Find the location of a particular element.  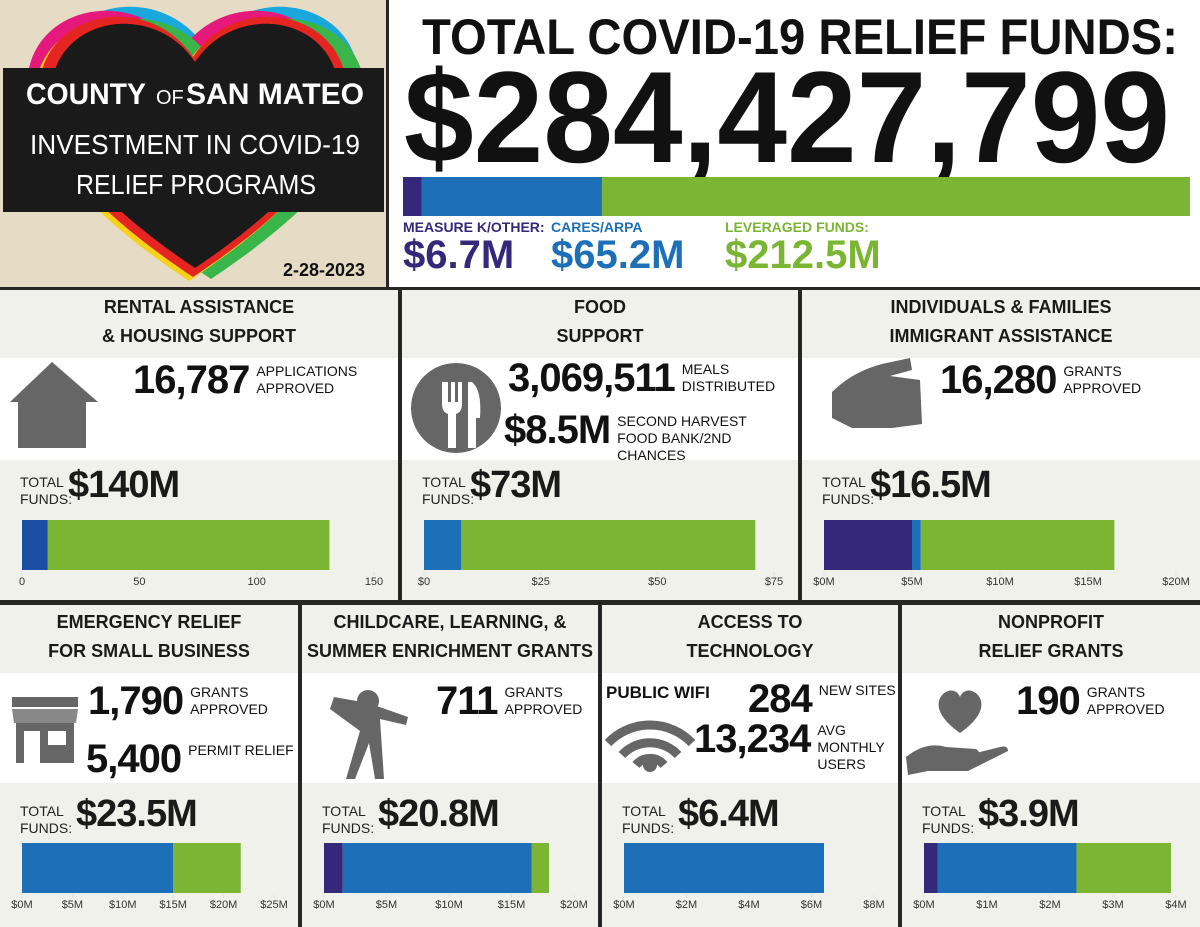

x-tick-label: $75 is located at coordinates (774, 582).